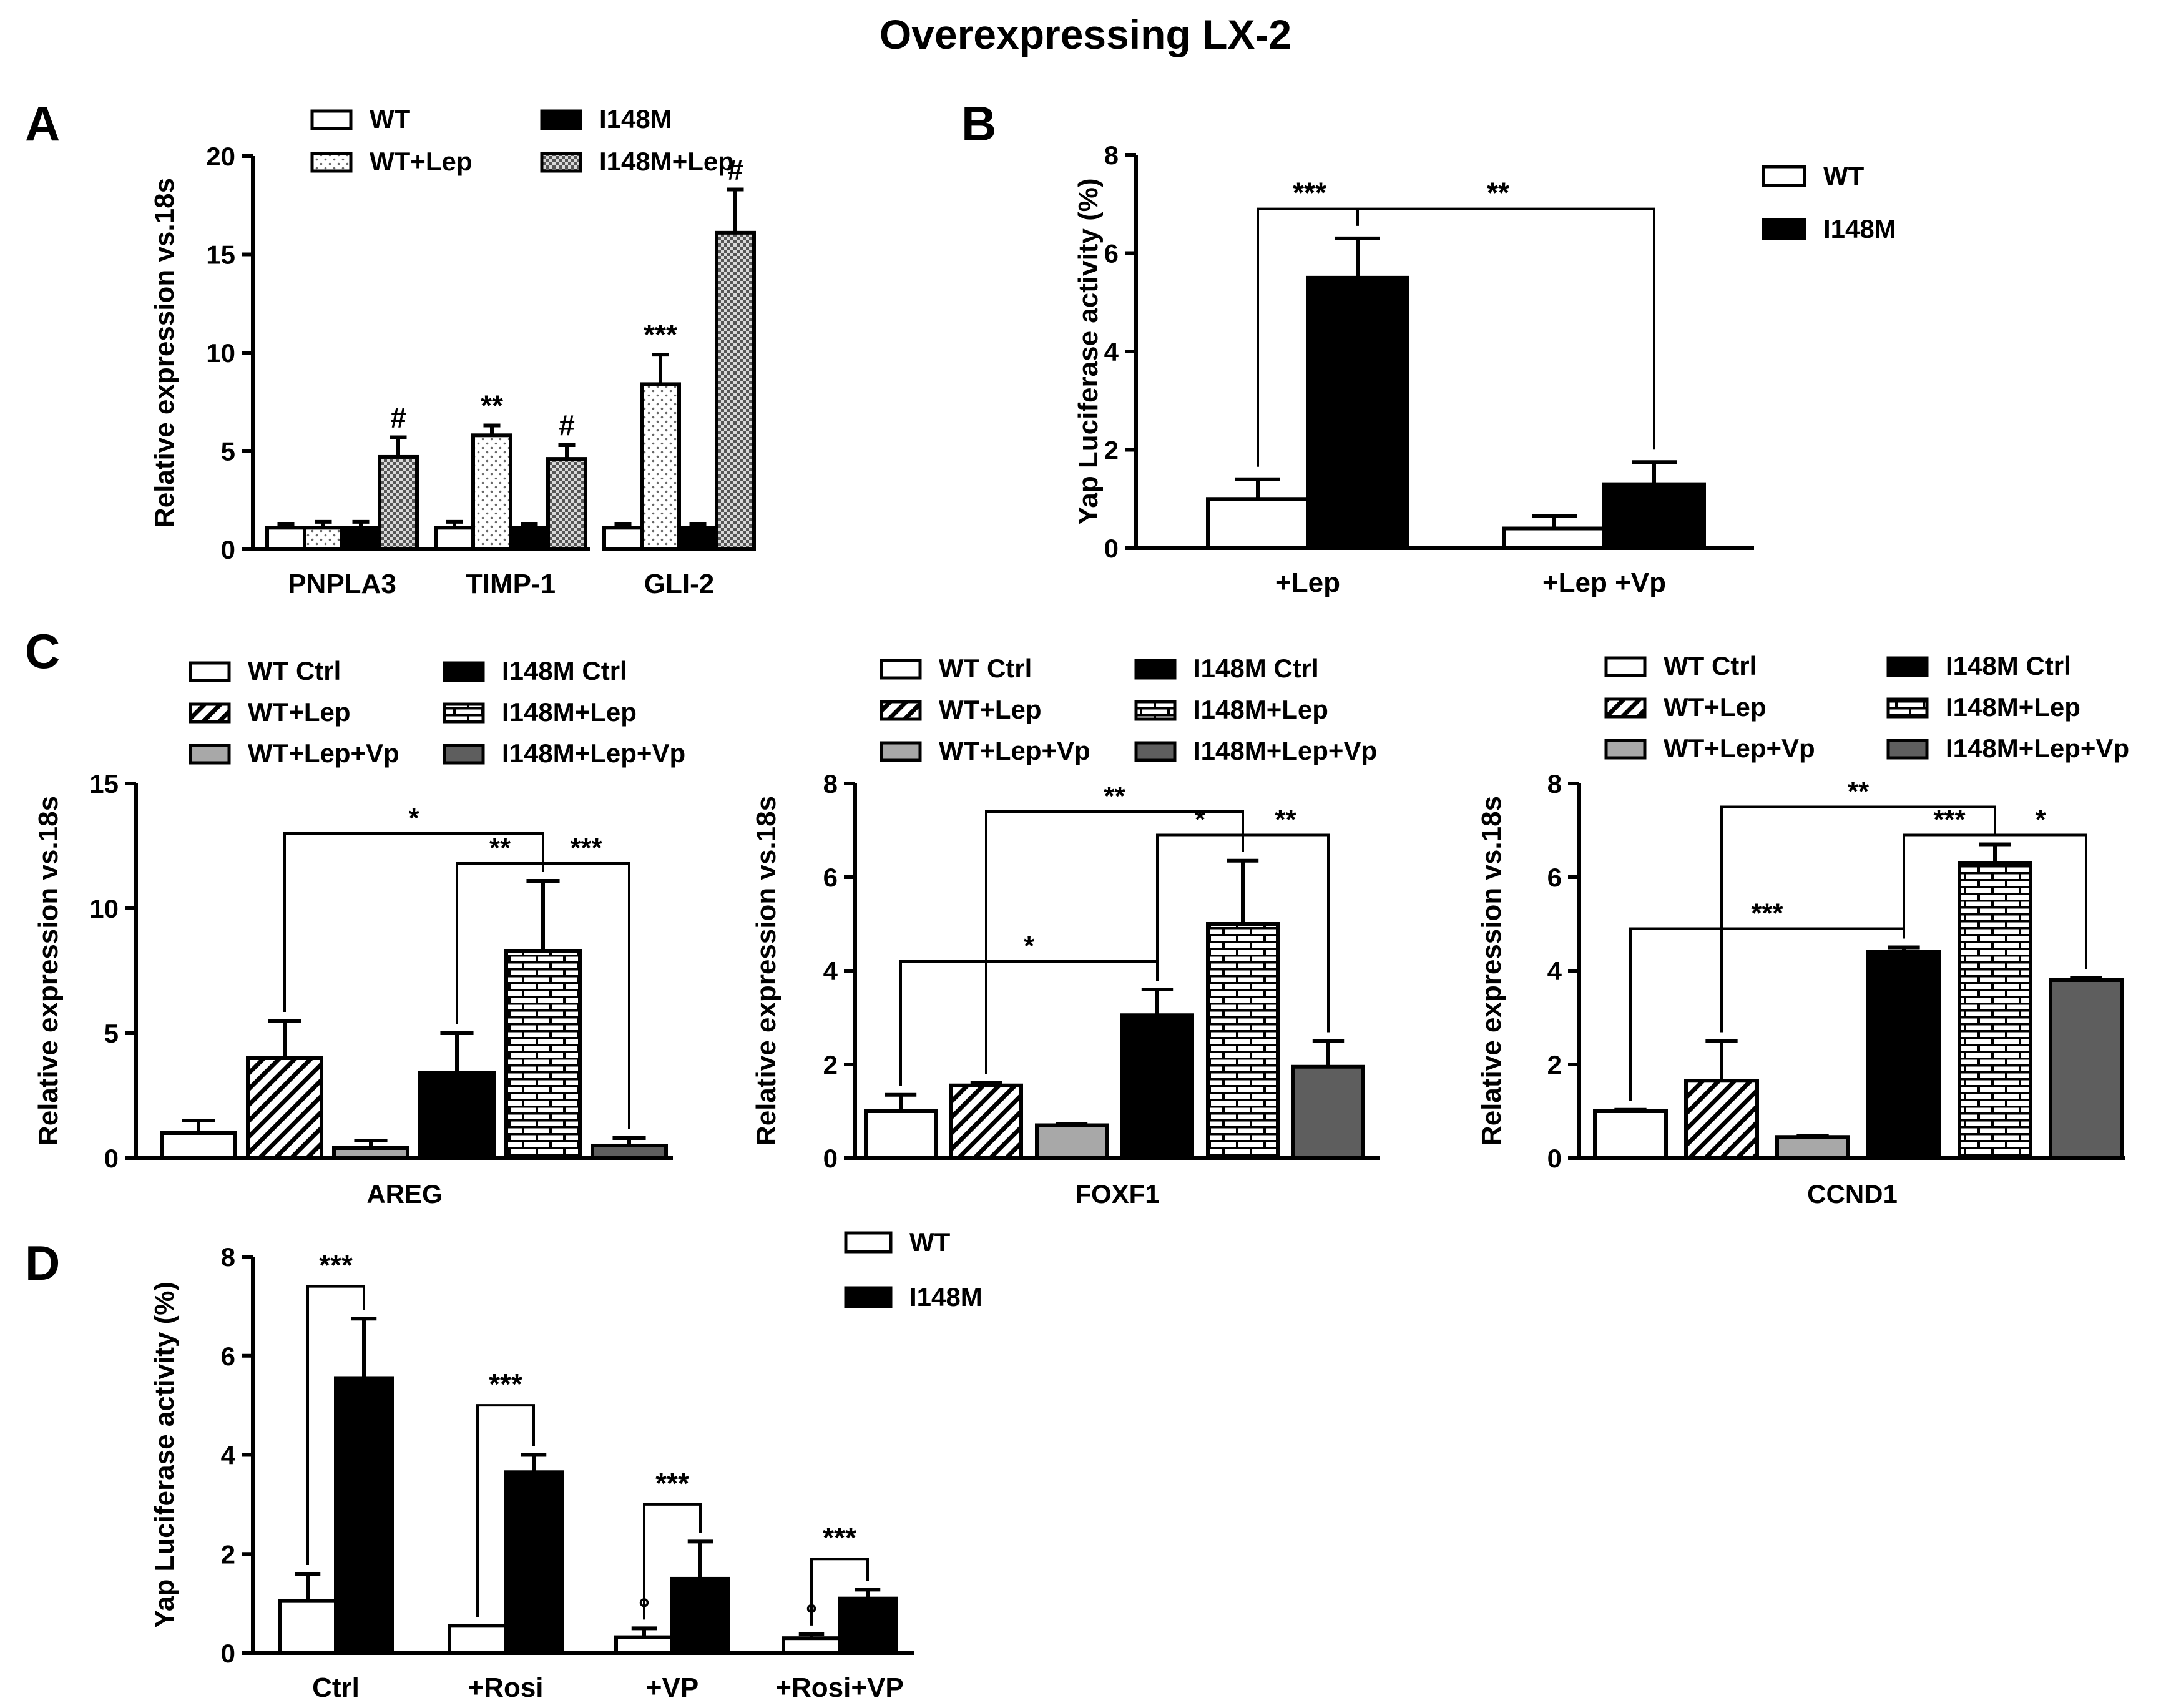  Describe the element at coordinates (221, 156) in the screenshot. I see `chart-a-y-tick-label: 20` at that location.